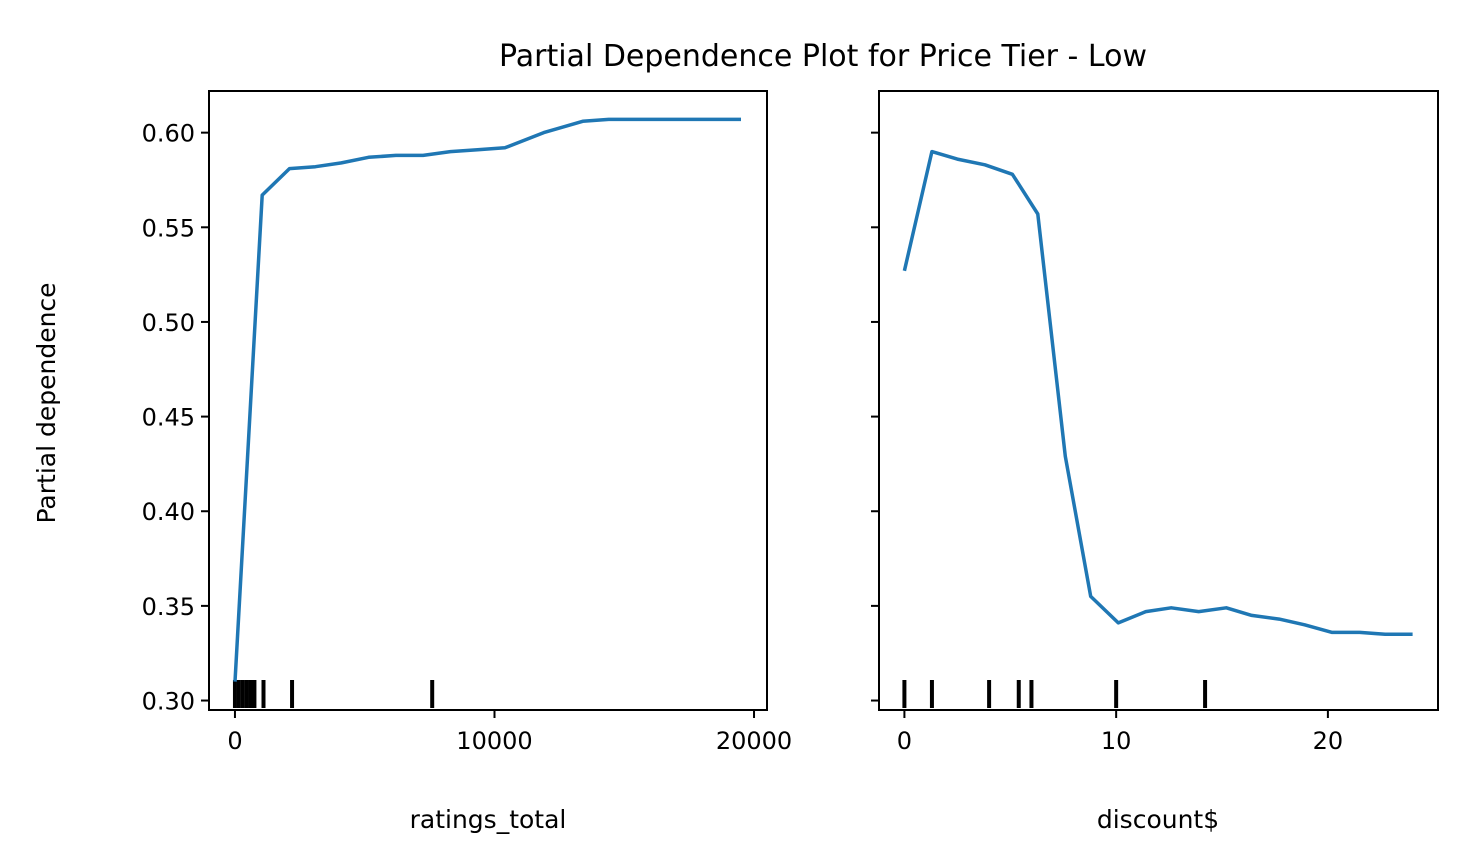  Describe the element at coordinates (168, 418) in the screenshot. I see `ytick-label: 0.45` at that location.